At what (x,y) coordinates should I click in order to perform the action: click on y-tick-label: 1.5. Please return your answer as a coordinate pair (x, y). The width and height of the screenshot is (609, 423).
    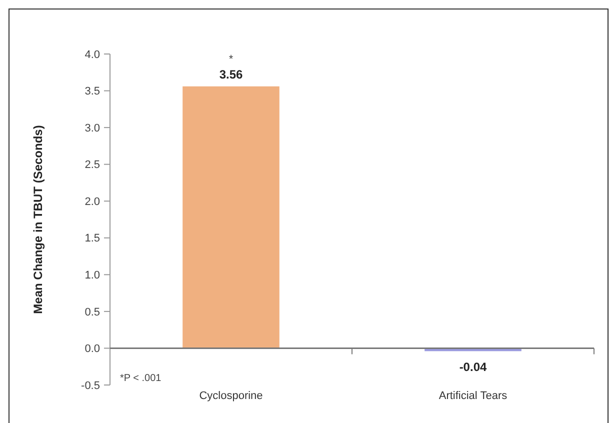
    Looking at the image, I should click on (92, 238).